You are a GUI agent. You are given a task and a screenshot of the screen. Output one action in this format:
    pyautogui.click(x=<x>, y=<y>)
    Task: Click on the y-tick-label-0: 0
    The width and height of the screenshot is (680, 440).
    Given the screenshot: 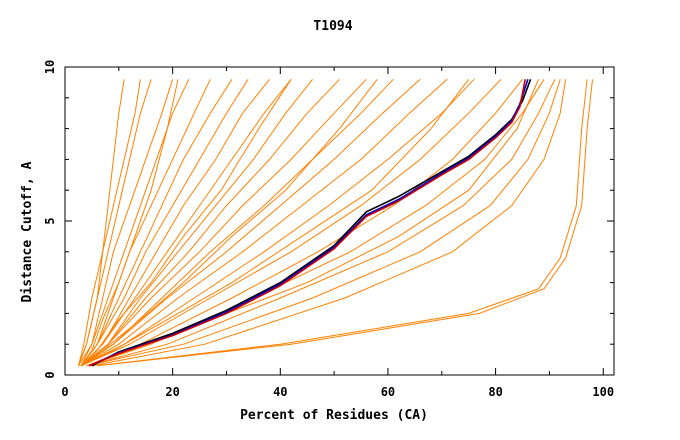 What is the action you would take?
    pyautogui.click(x=50, y=374)
    